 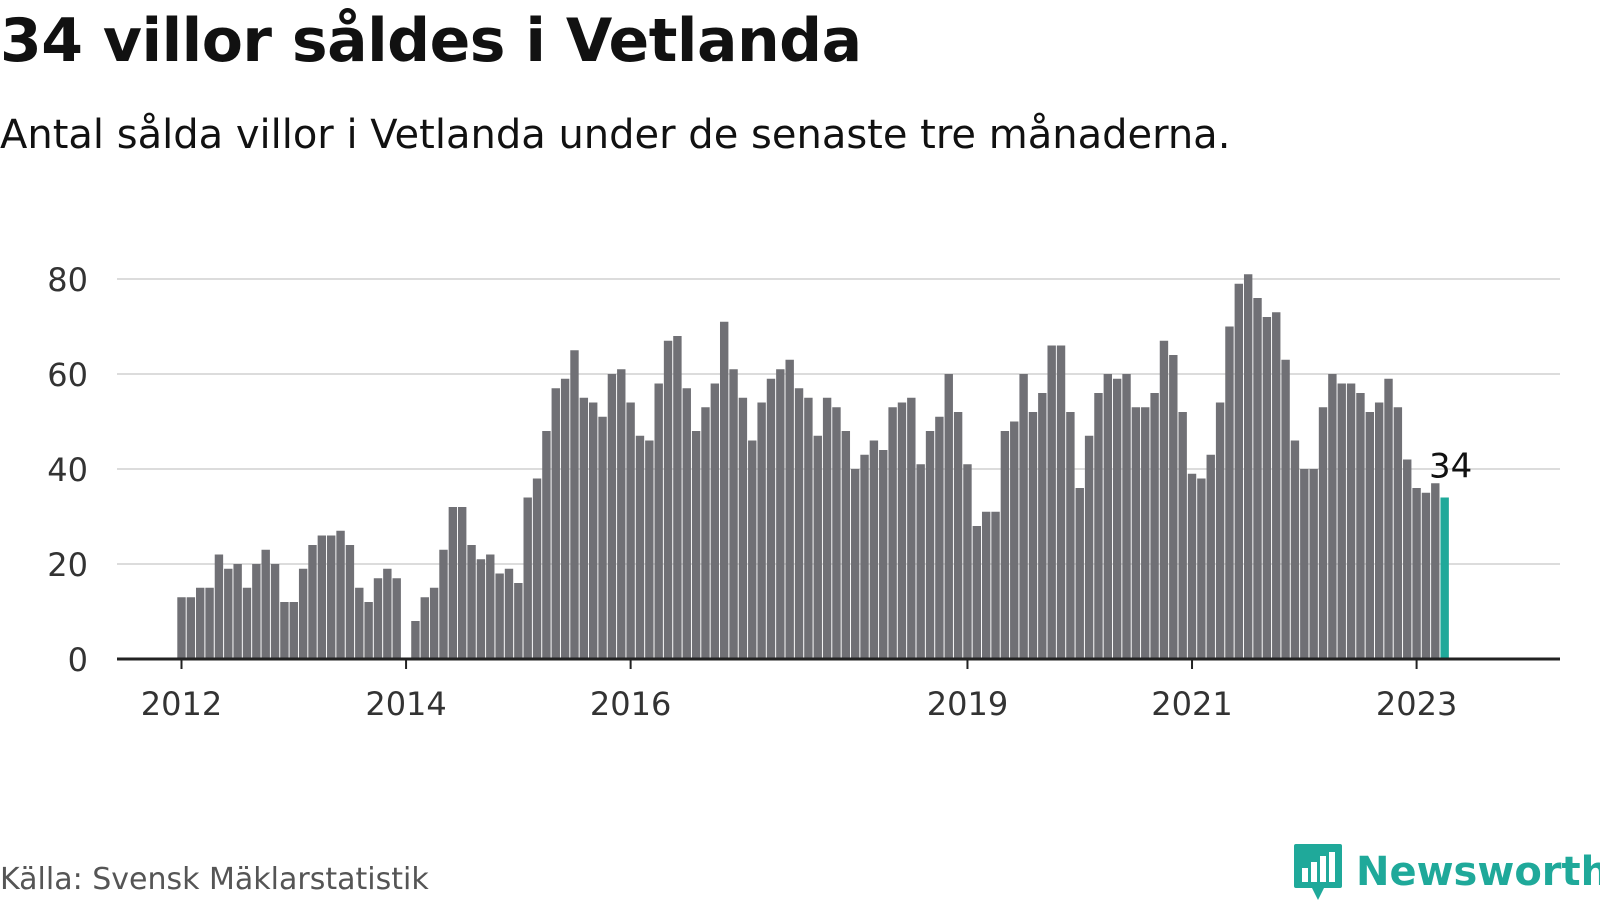 I want to click on y-tick-label: 0, so click(x=78, y=660).